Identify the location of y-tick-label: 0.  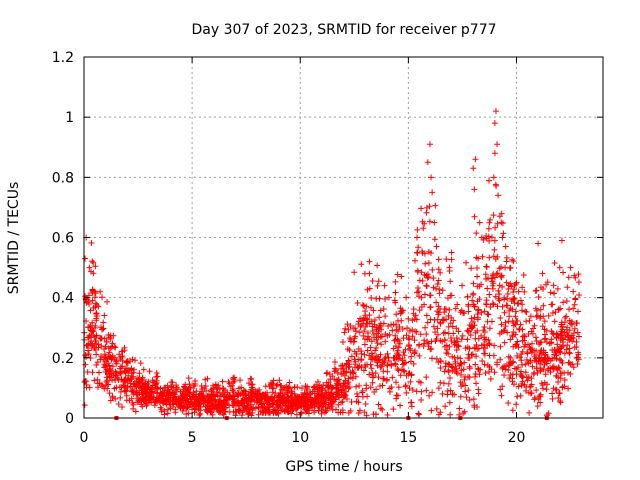
(69, 419).